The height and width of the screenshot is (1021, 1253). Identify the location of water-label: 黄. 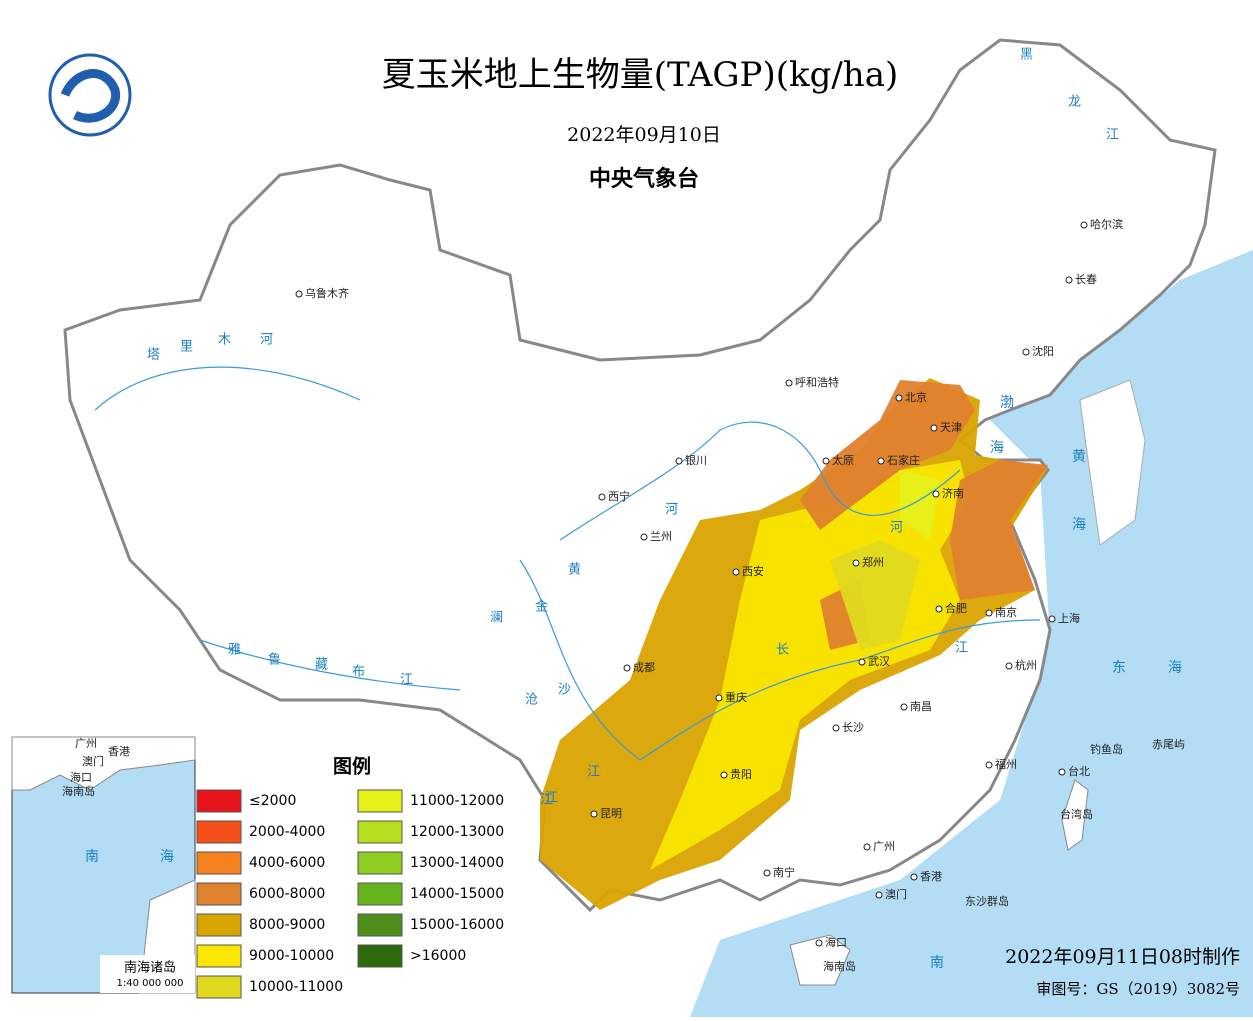
(574, 570).